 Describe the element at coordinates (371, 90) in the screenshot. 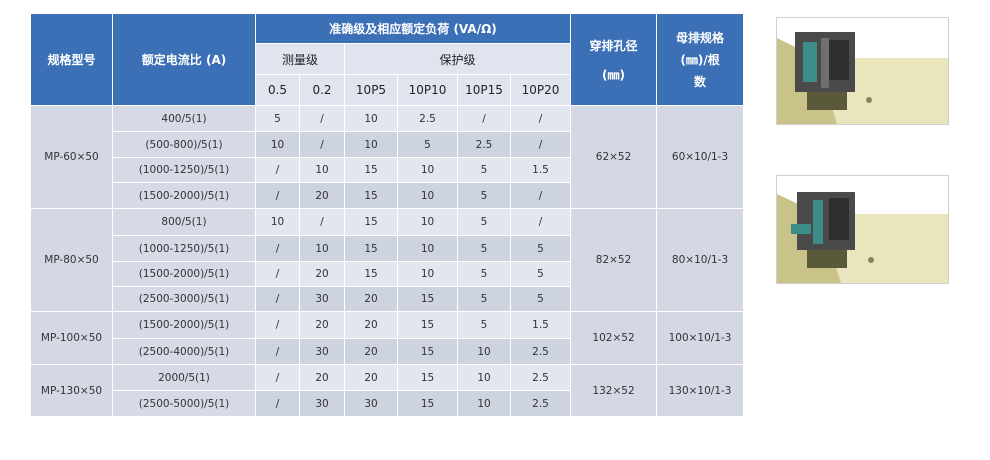

I see `header-class: 10P5` at that location.